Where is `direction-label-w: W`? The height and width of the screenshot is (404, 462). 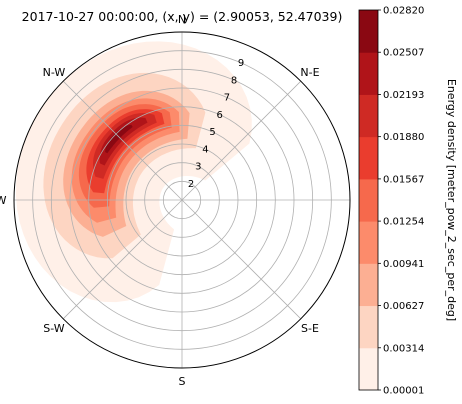
direction-label-w: W is located at coordinates (3, 200).